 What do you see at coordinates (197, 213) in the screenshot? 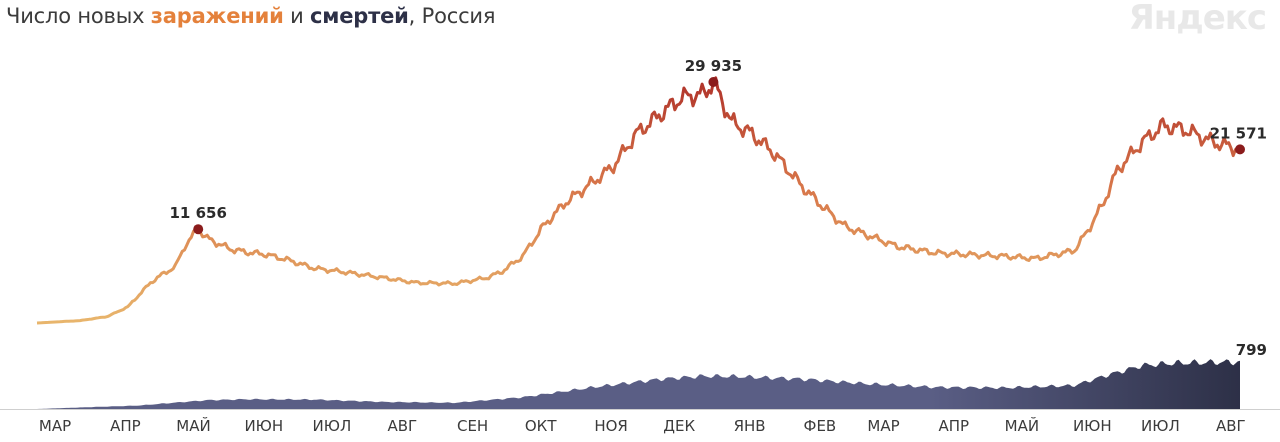
I see `infections-value-label: 11 656` at bounding box center [197, 213].